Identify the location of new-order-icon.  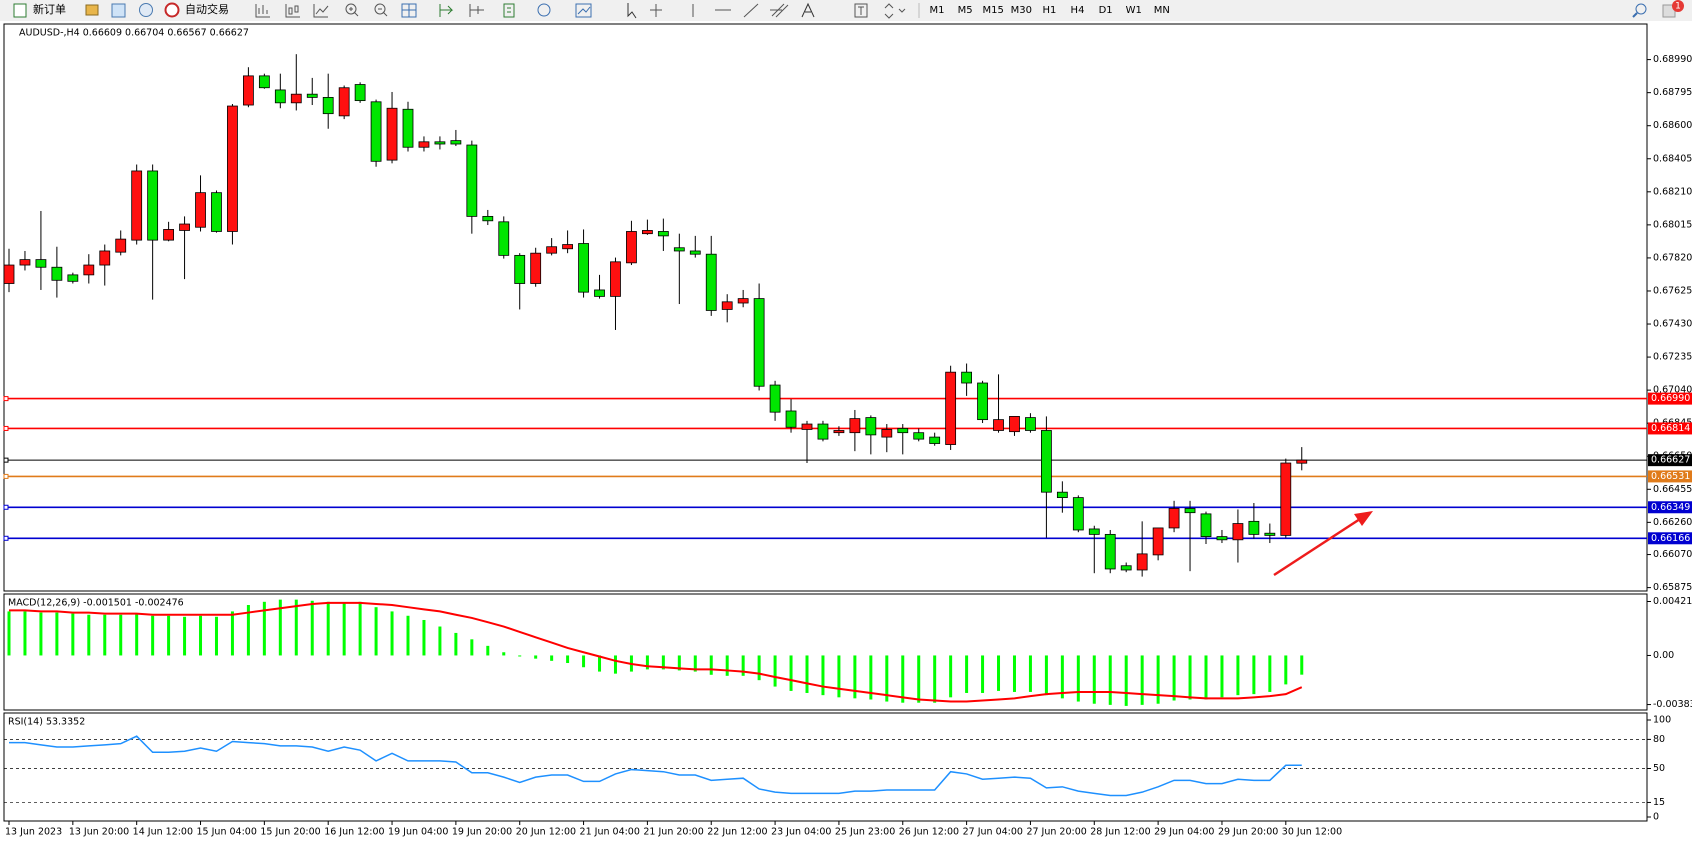
(20, 10).